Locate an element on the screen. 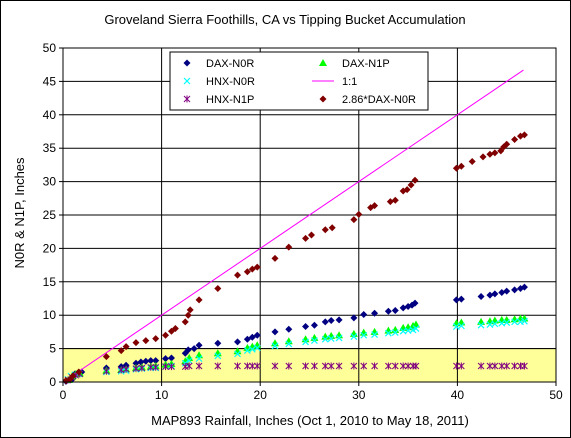 This screenshot has width=571, height=438. legend-label: HNX-N0R is located at coordinates (230, 82).